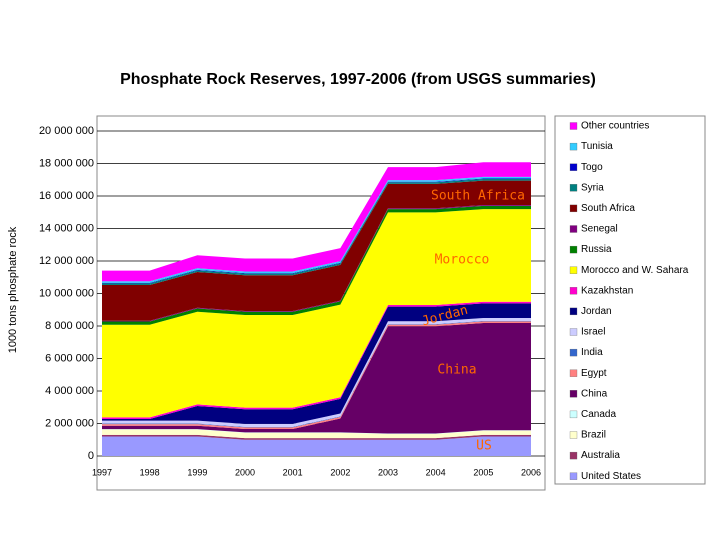  What do you see at coordinates (596, 311) in the screenshot?
I see `legend-label: Jordan` at bounding box center [596, 311].